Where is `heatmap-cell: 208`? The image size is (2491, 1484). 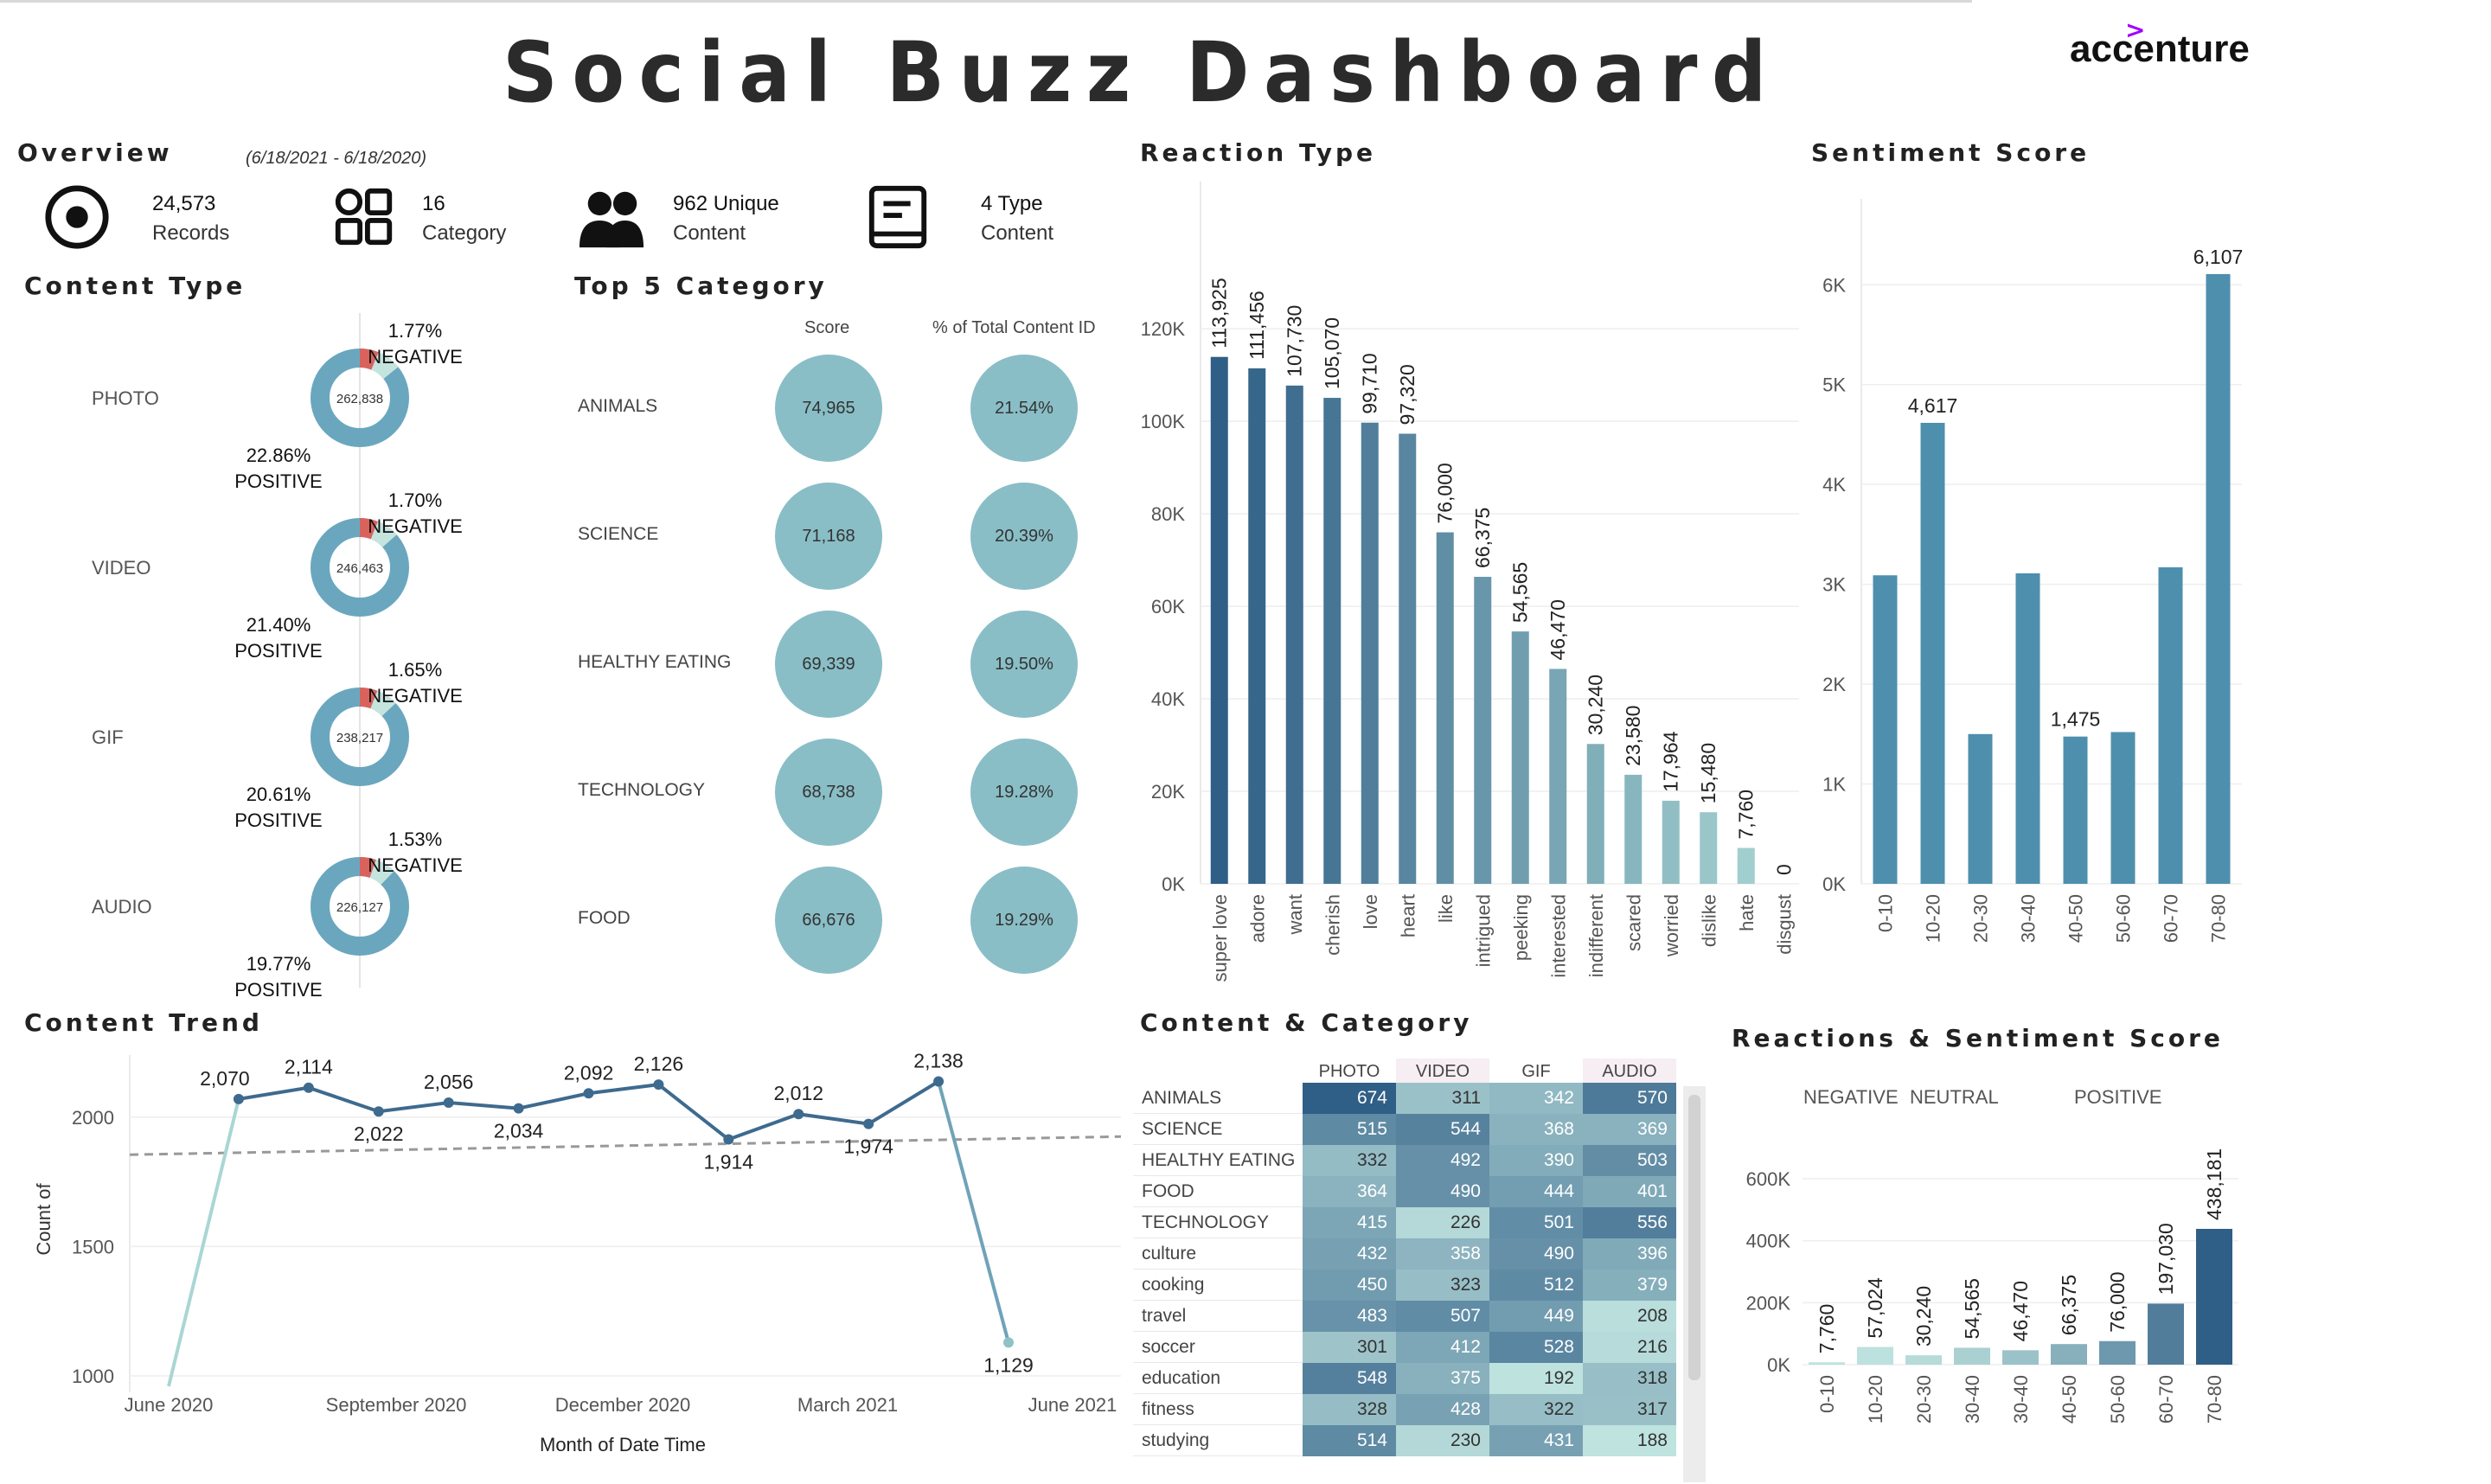
heatmap-cell: 208 is located at coordinates (1629, 1317).